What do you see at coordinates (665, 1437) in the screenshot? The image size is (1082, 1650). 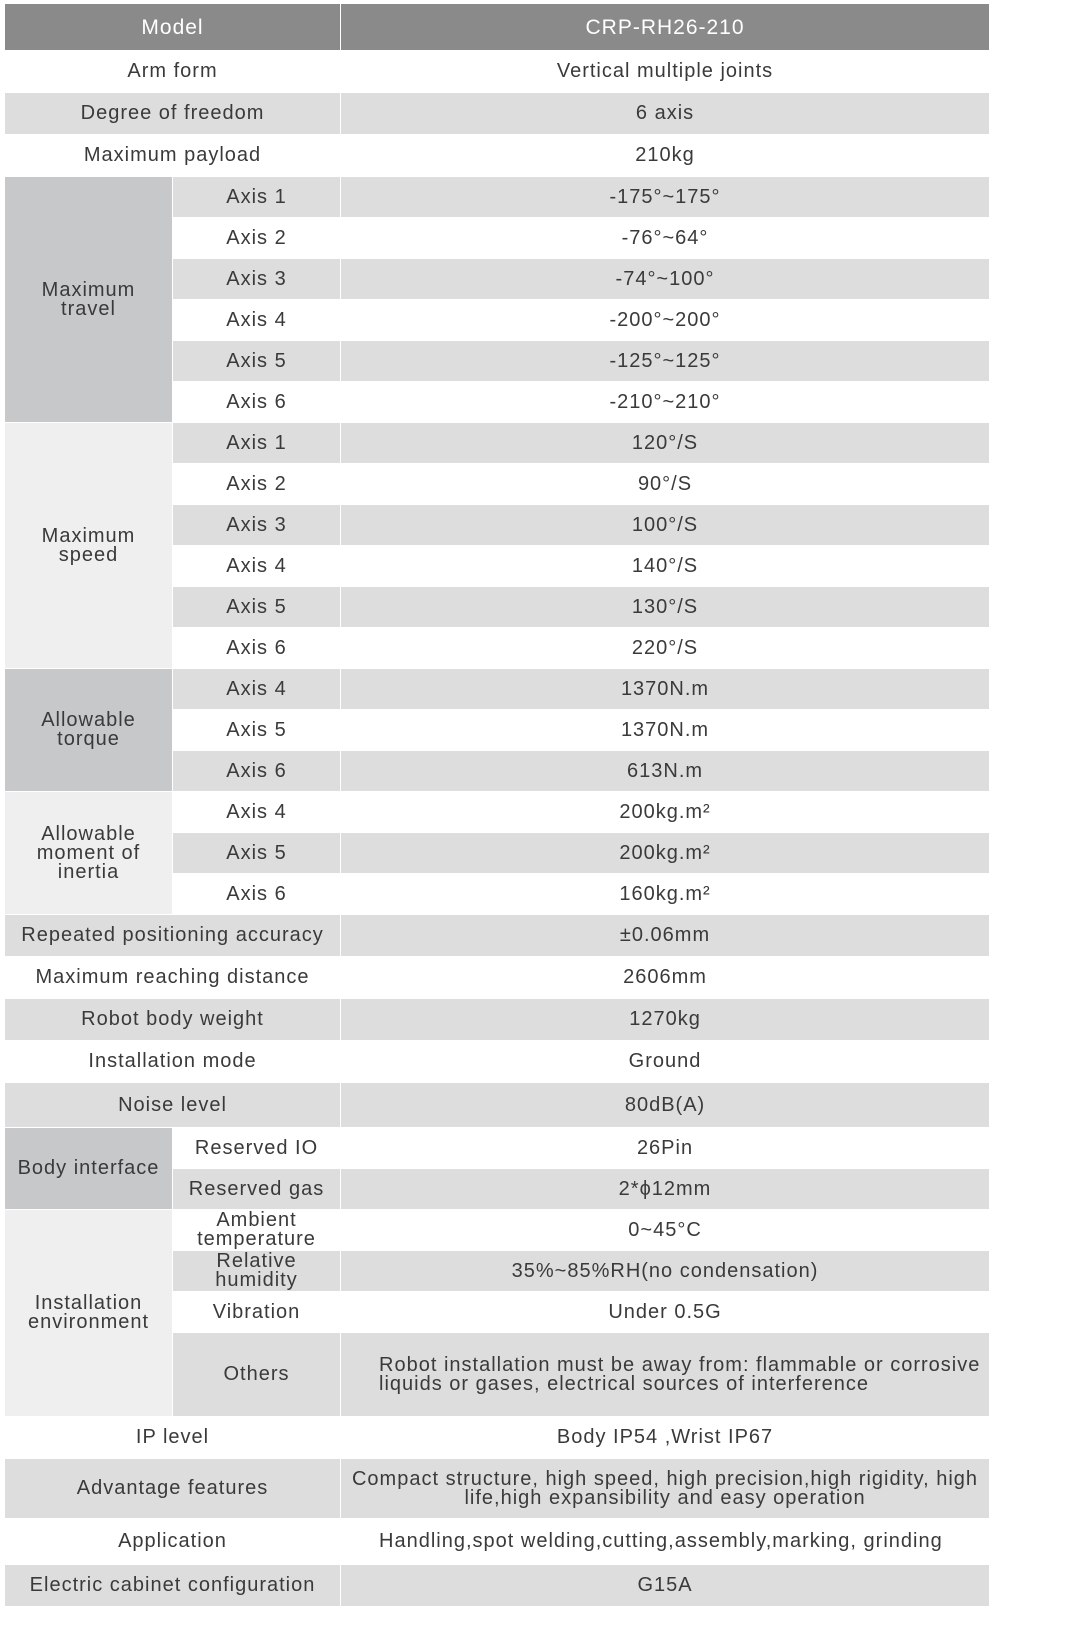 I see `spec-value: Body IP54 ,Wrist IP67` at bounding box center [665, 1437].